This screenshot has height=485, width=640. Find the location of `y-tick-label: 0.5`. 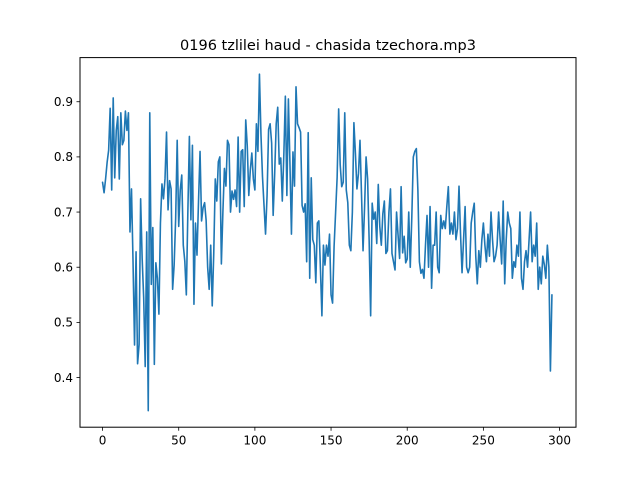

y-tick-label: 0.5 is located at coordinates (63, 323).